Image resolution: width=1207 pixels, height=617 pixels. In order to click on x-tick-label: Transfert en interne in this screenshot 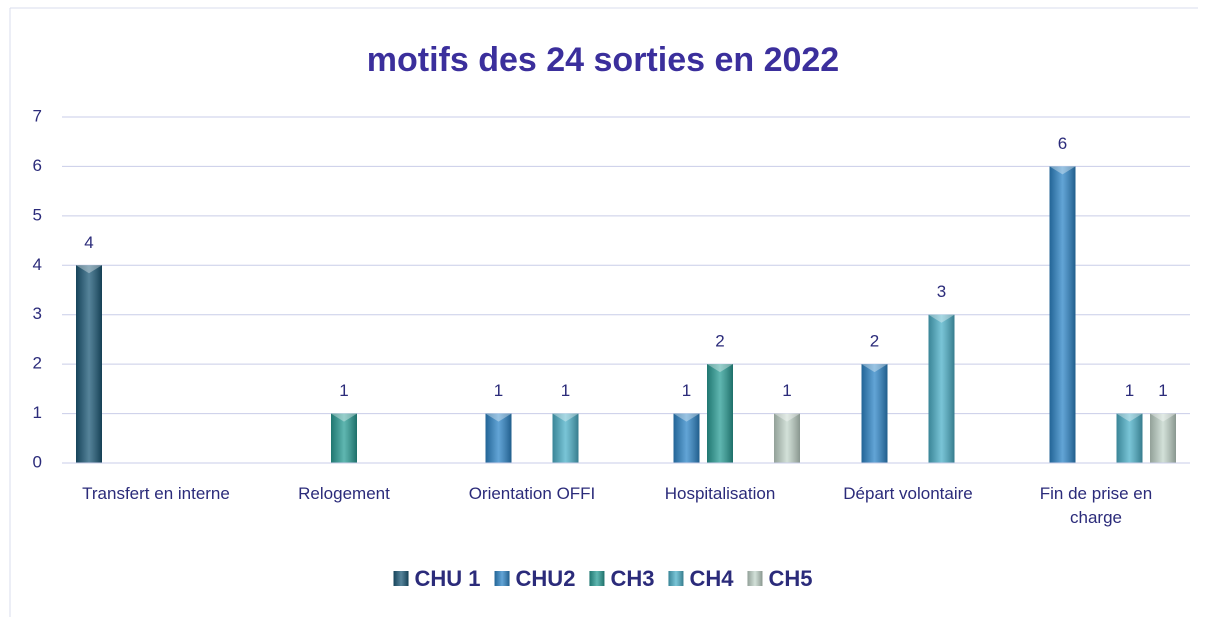, I will do `click(156, 493)`.